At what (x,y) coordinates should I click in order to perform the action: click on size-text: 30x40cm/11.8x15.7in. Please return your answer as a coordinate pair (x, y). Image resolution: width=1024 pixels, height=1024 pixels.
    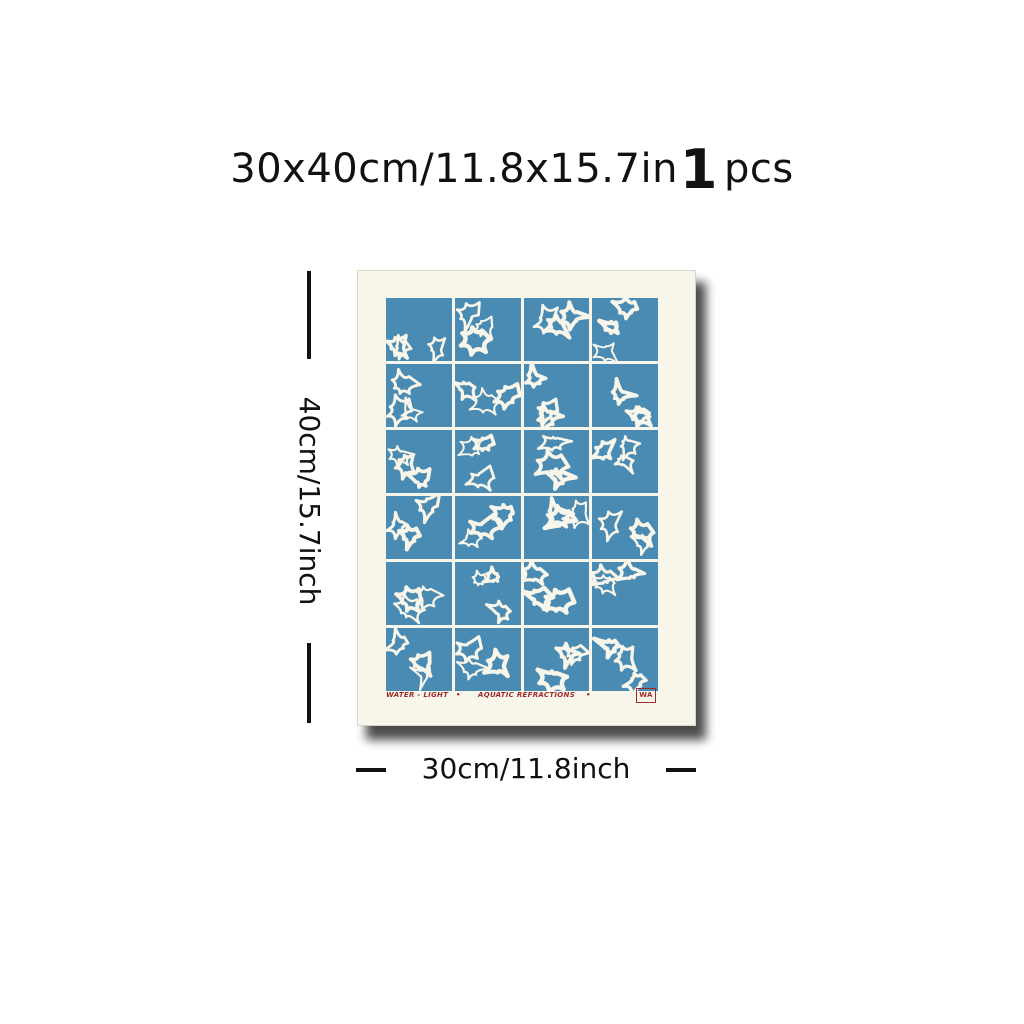
    Looking at the image, I should click on (454, 169).